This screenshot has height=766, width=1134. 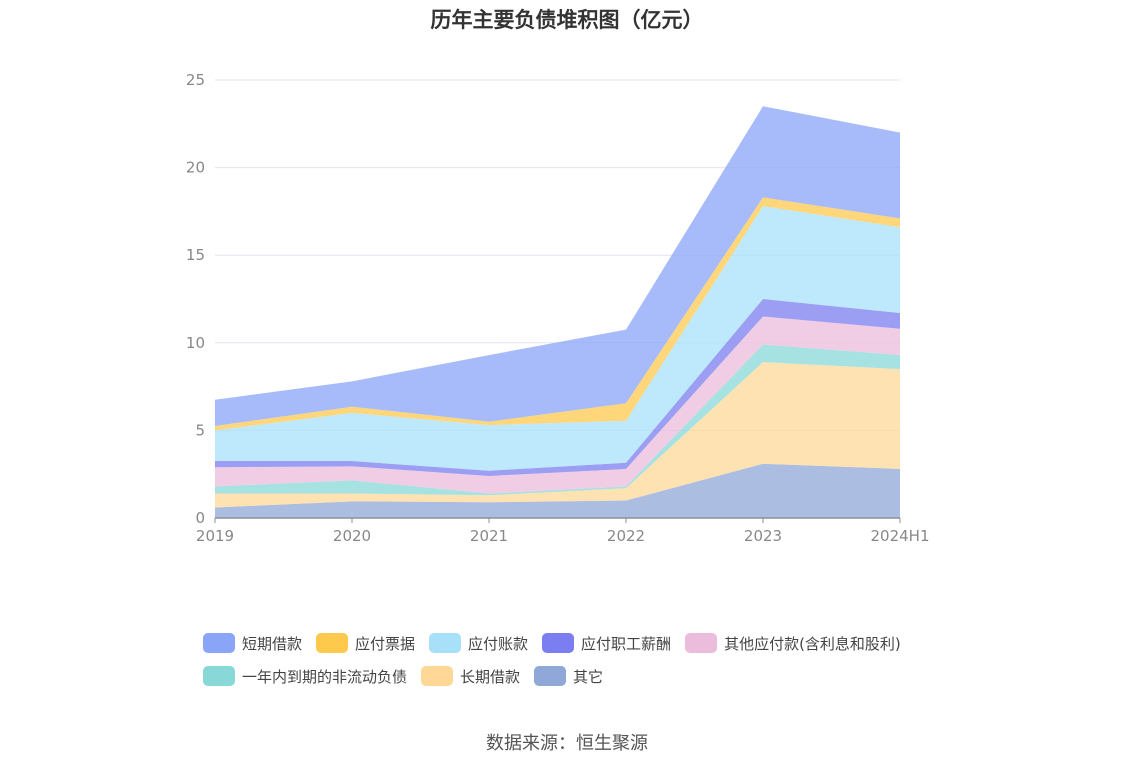 I want to click on legend-item-accounts-payable: 应付账款, so click(x=478, y=643).